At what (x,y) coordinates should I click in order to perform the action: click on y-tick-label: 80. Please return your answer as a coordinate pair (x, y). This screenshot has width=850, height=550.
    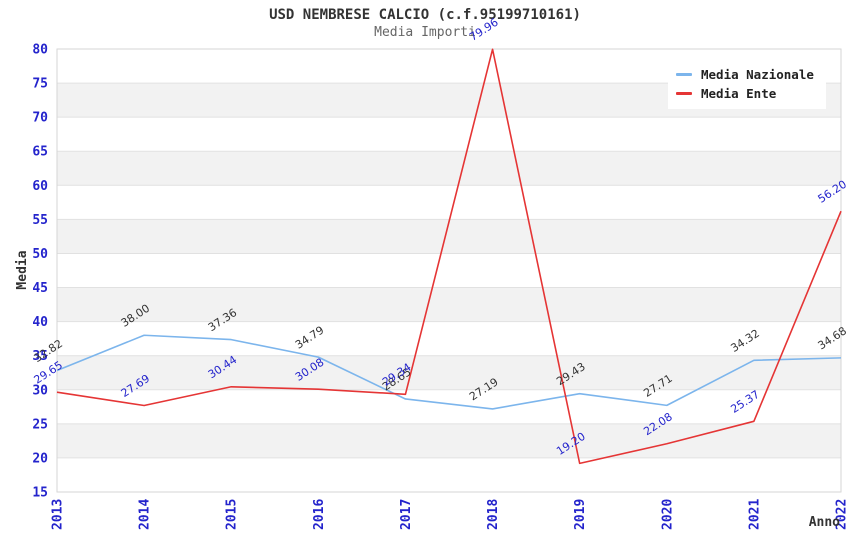
    Looking at the image, I should click on (40, 50).